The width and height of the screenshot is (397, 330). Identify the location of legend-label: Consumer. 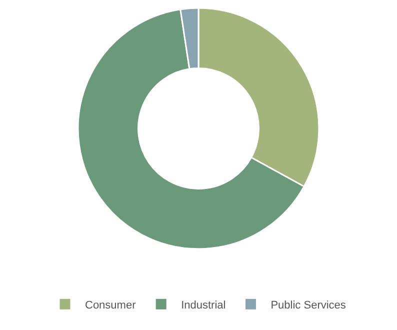
(110, 305).